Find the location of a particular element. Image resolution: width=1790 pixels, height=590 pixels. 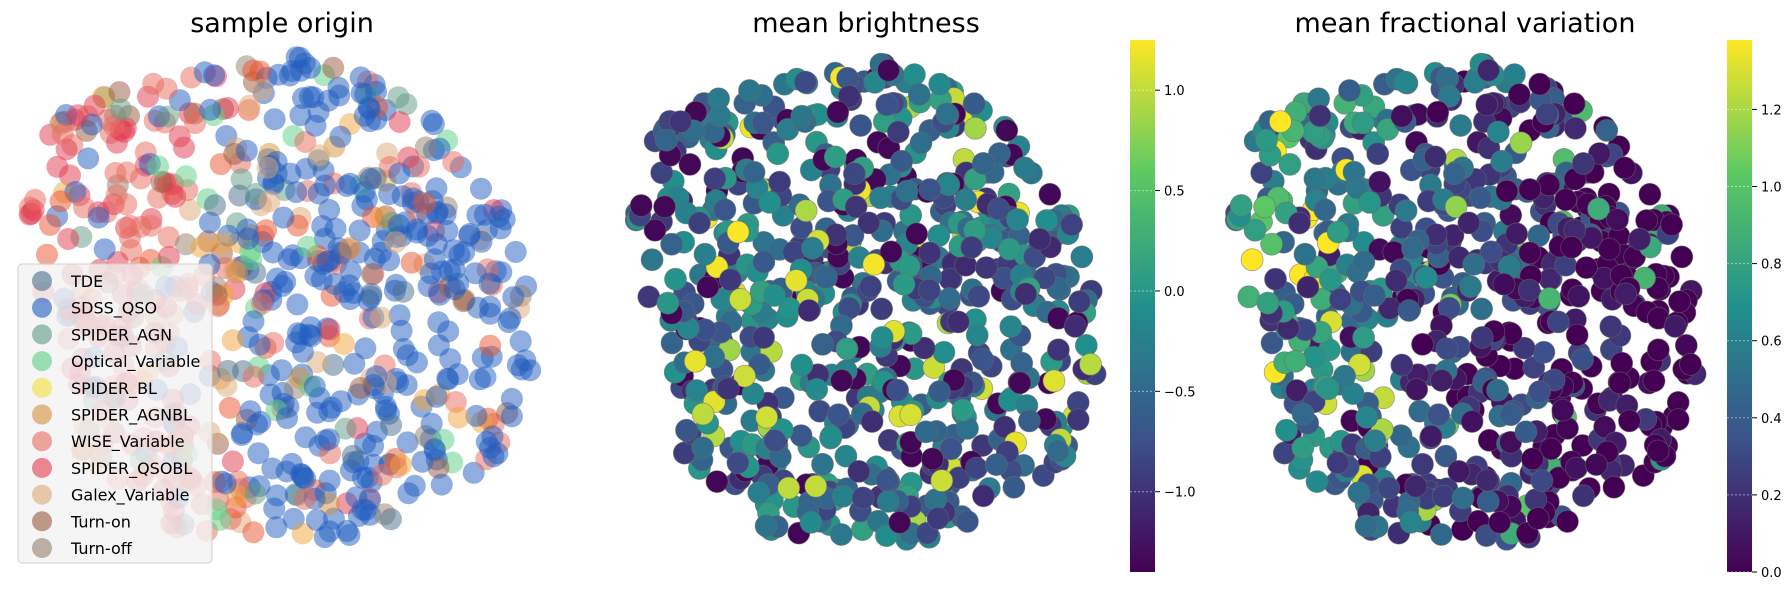

colorbar-tick-label: −1.0 is located at coordinates (1180, 493).